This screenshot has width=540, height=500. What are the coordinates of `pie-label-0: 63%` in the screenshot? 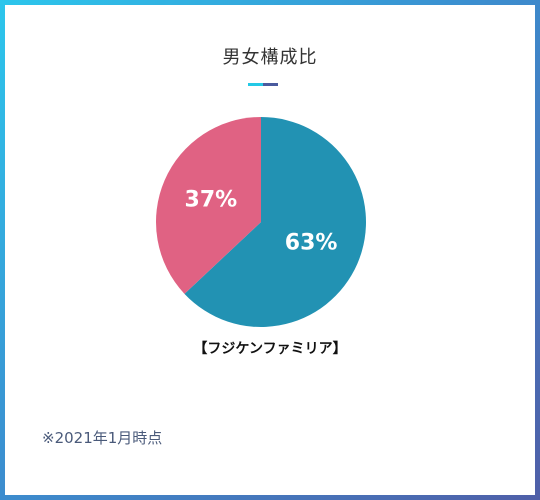 It's located at (311, 243).